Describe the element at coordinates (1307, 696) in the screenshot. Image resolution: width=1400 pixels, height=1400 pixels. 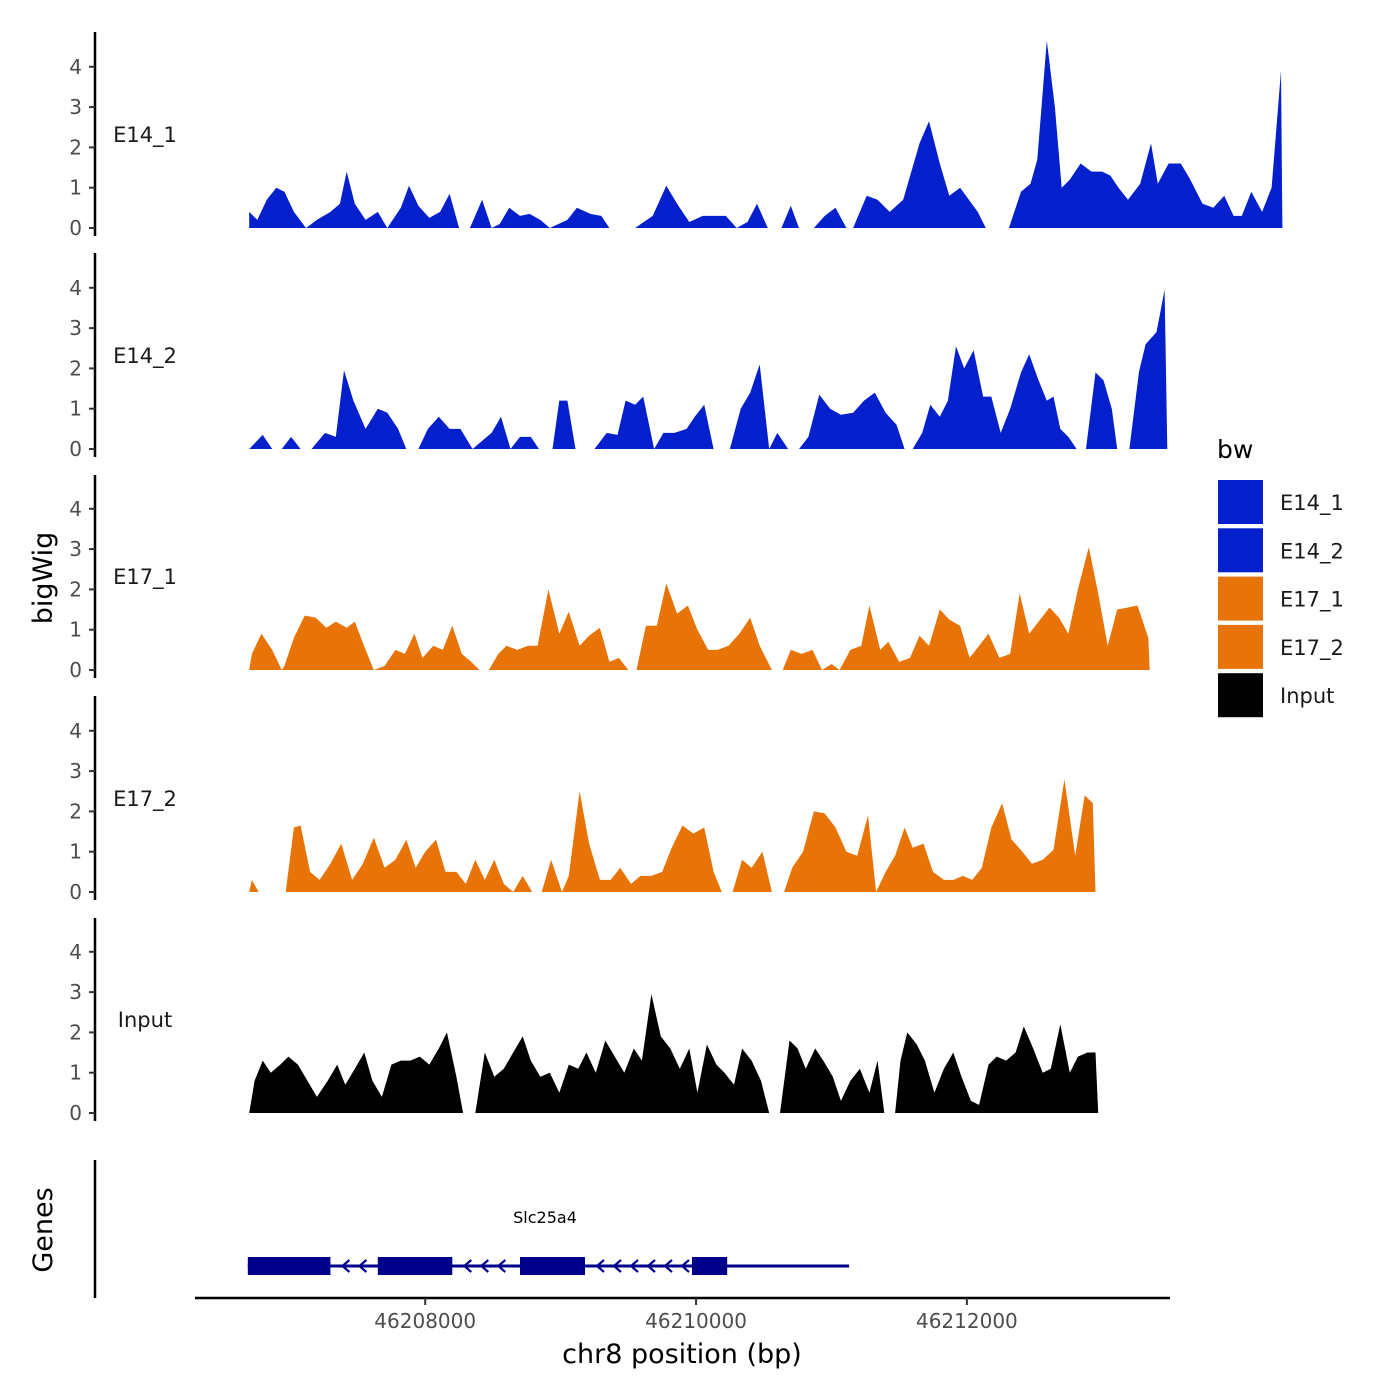
I see `legend-label: Input` at that location.